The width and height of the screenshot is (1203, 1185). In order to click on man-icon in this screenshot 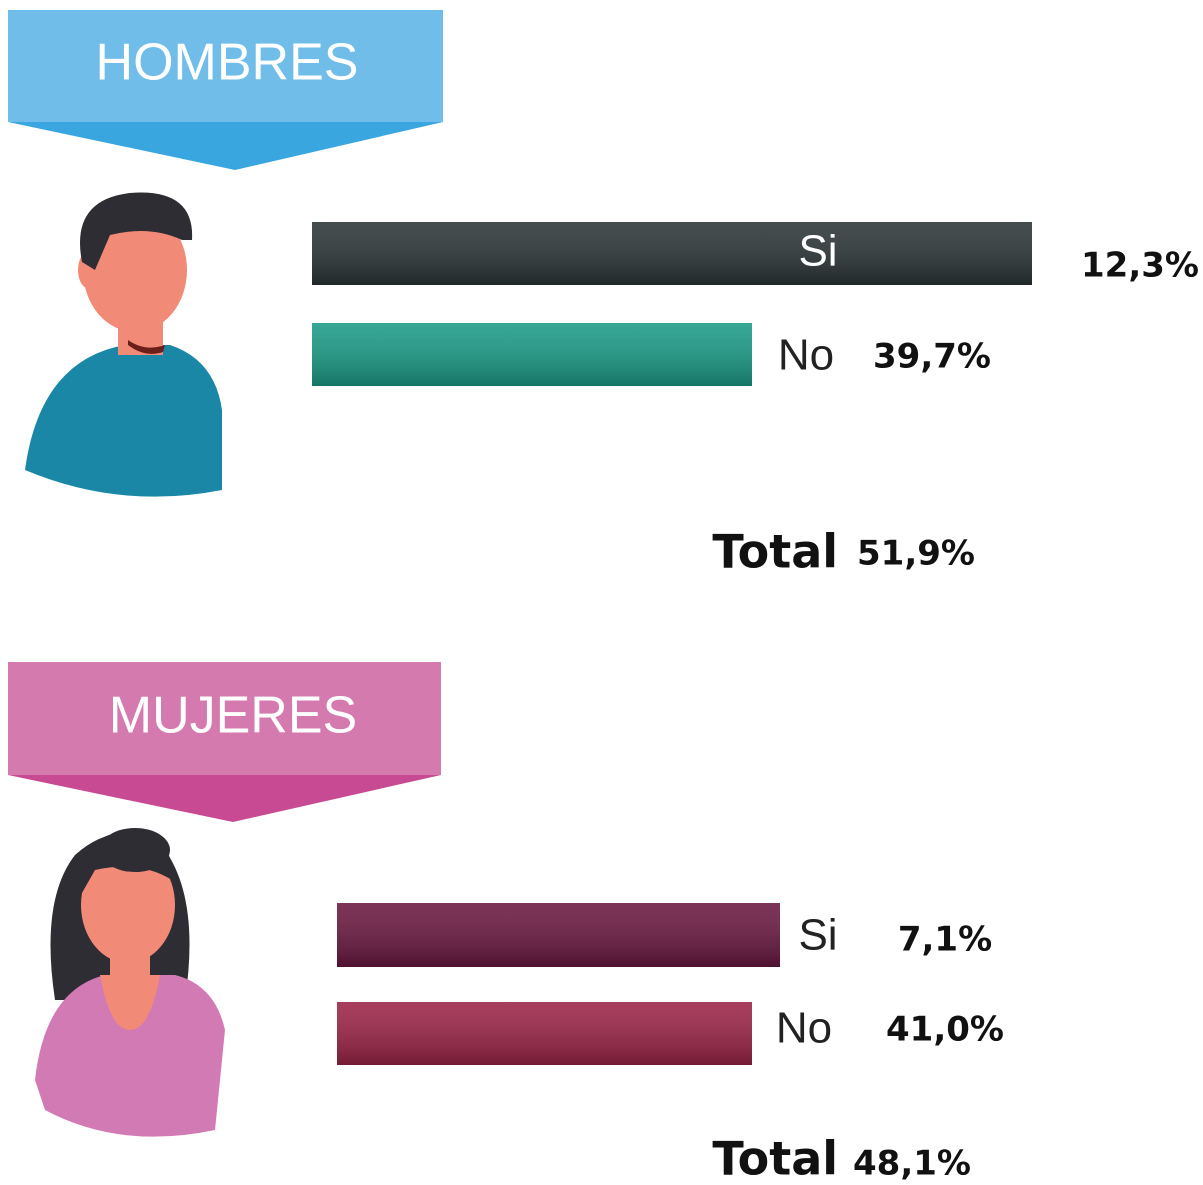, I will do `click(123, 344)`.